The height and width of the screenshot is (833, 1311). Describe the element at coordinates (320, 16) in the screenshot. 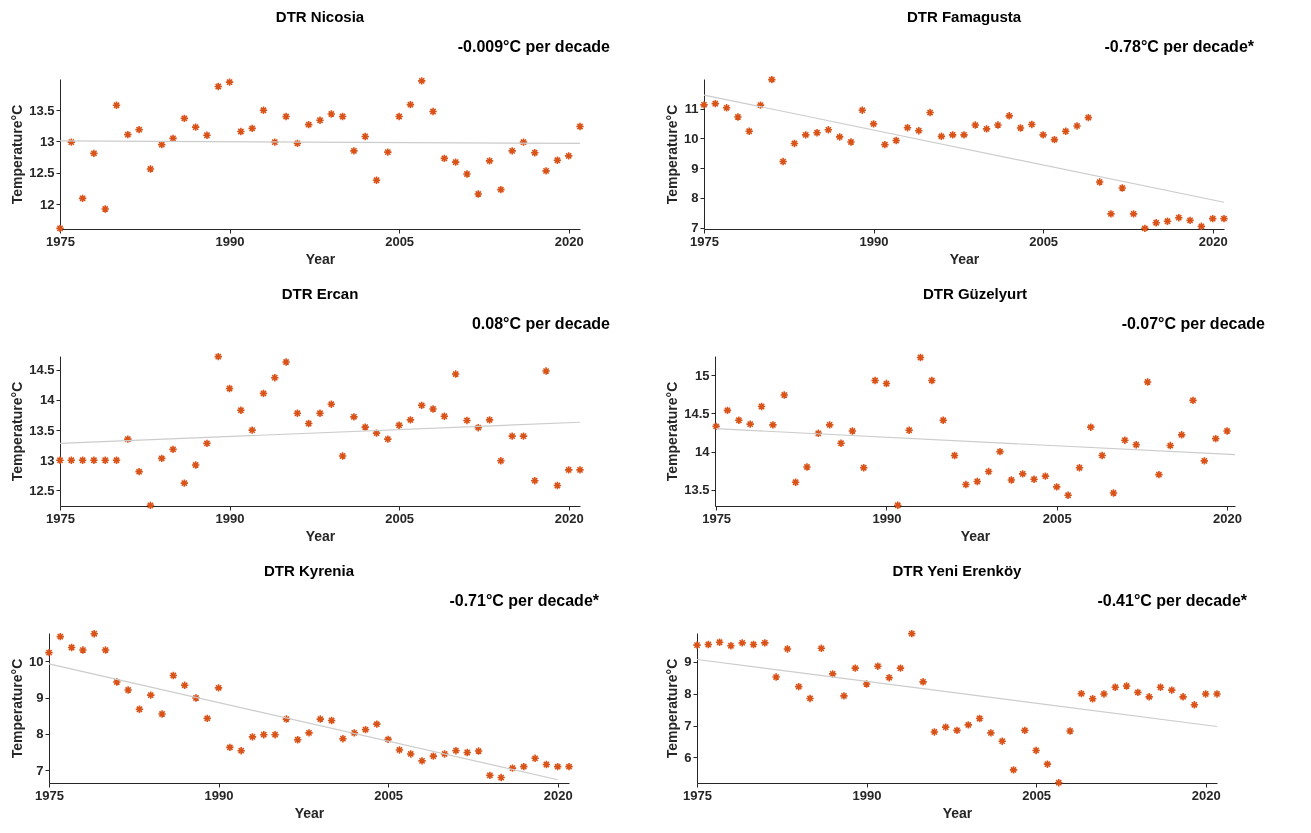

I see `chart-title: DTR Nicosia` at that location.